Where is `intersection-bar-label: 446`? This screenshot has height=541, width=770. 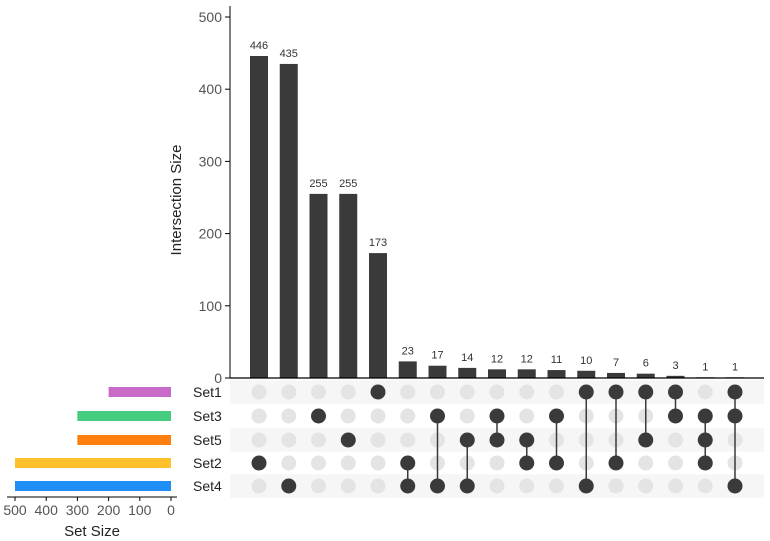
intersection-bar-label: 446 is located at coordinates (259, 46).